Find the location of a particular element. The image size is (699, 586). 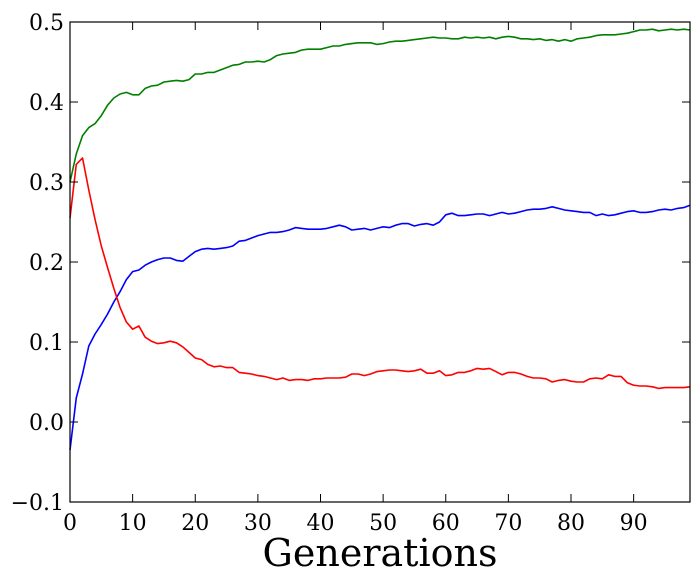

x-tick-label: 80 is located at coordinates (571, 523).